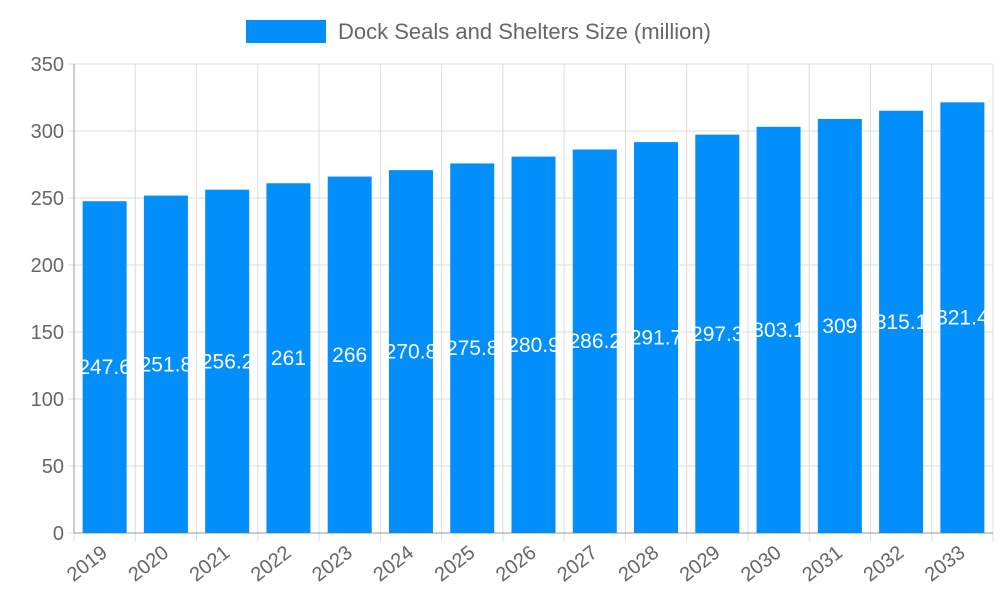  What do you see at coordinates (47, 266) in the screenshot?
I see `y-tick-label: 200` at bounding box center [47, 266].